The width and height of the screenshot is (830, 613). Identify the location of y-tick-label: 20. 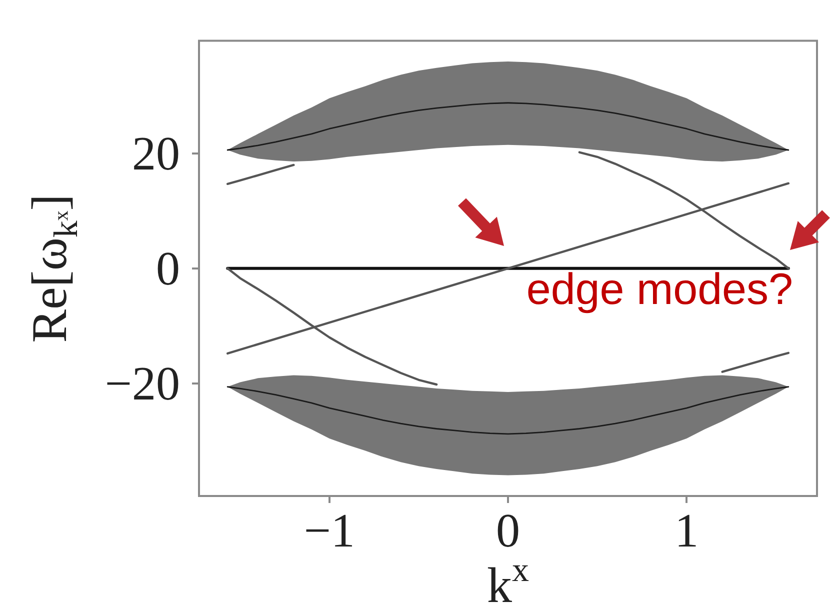
(156, 154).